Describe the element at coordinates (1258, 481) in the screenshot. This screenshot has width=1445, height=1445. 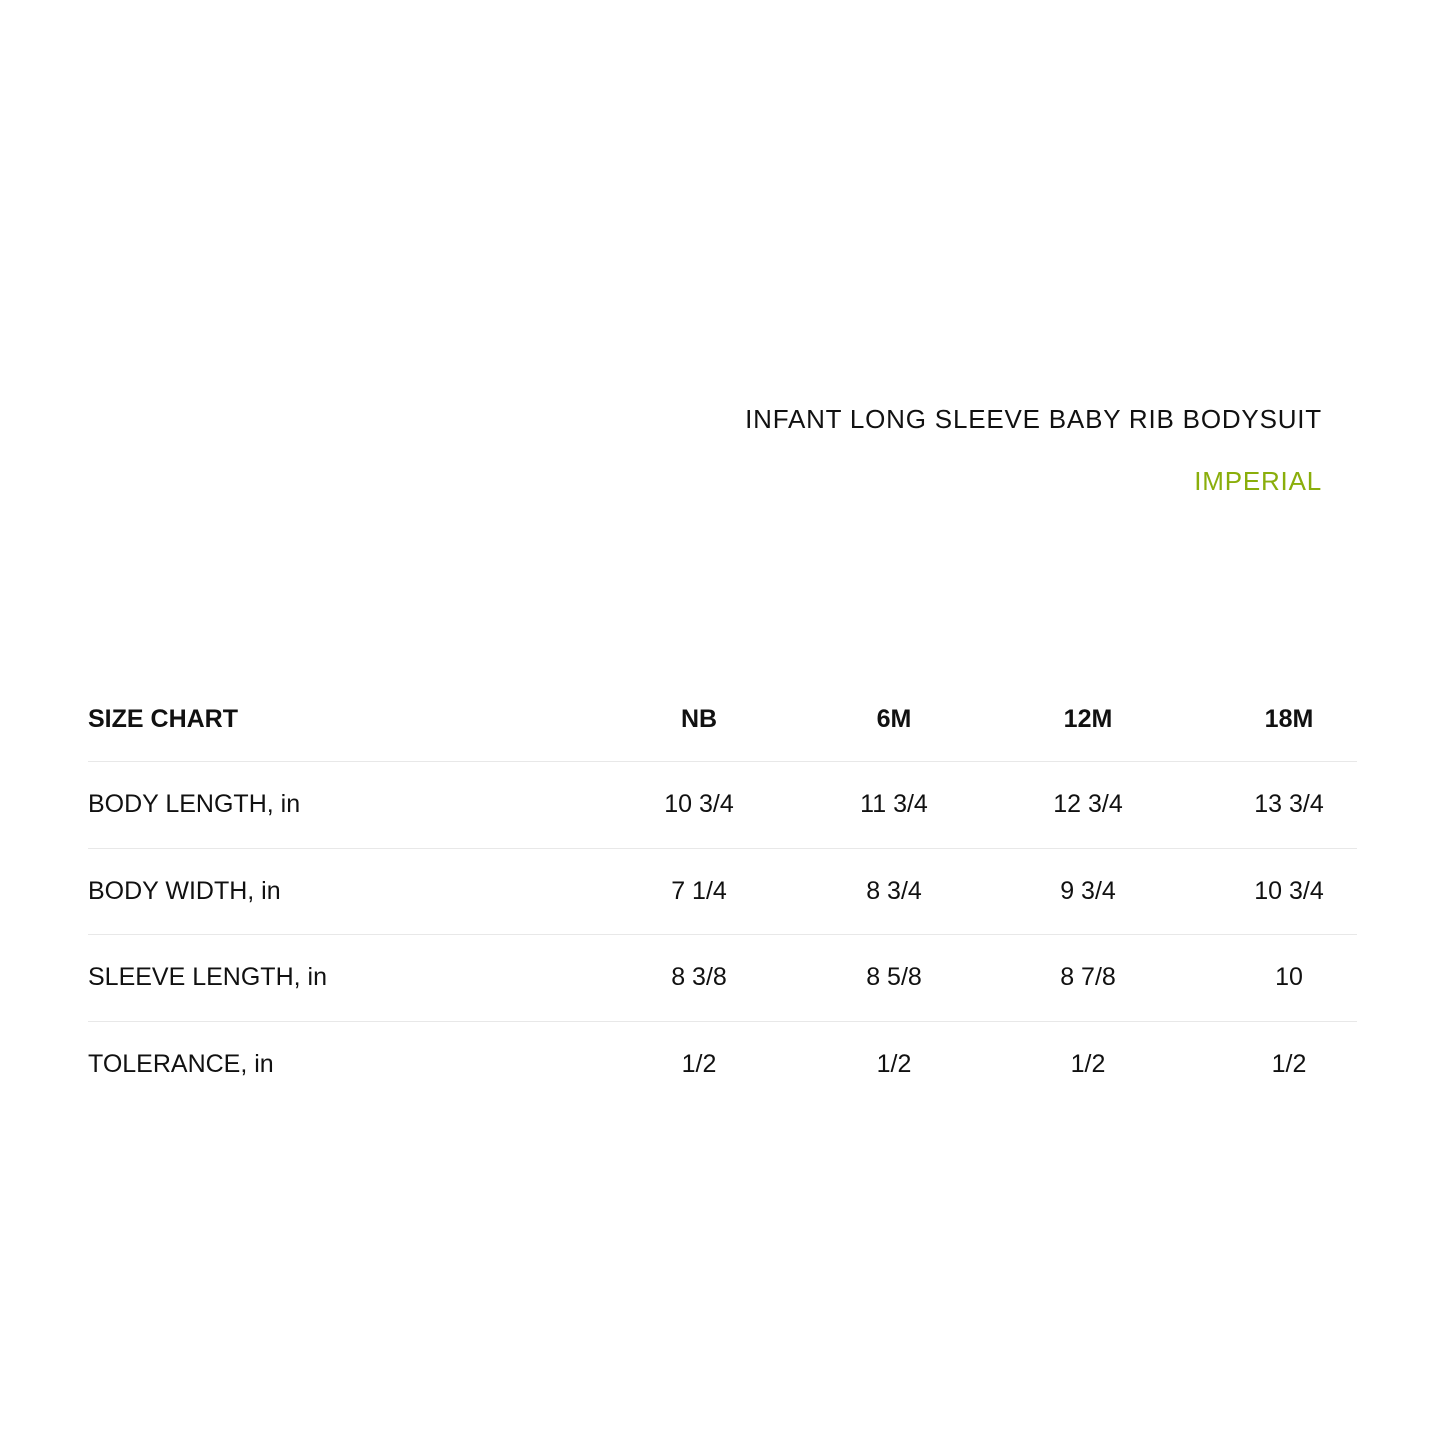
I see `unit-system-label: IMPERIAL` at that location.